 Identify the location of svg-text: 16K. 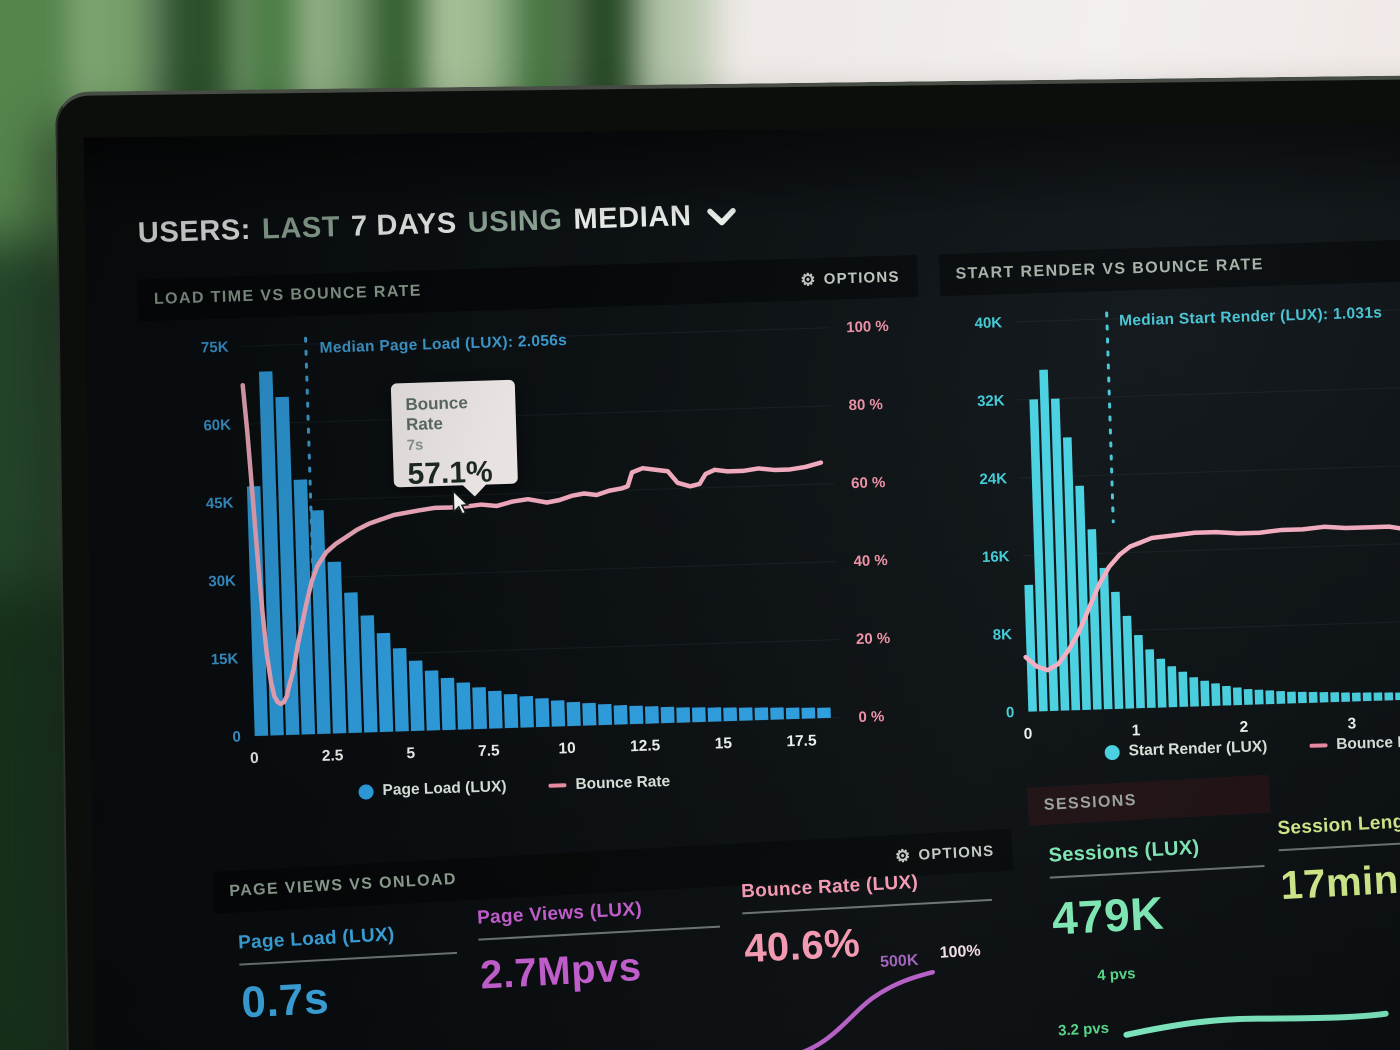
(996, 557).